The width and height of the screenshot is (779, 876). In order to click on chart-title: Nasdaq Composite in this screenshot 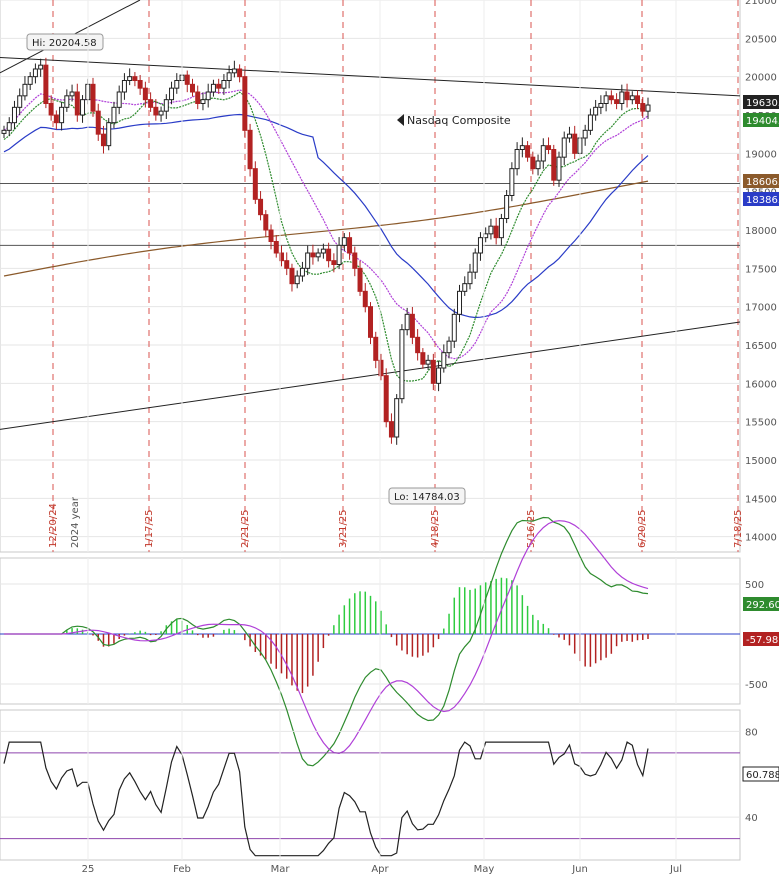, I will do `click(459, 120)`.